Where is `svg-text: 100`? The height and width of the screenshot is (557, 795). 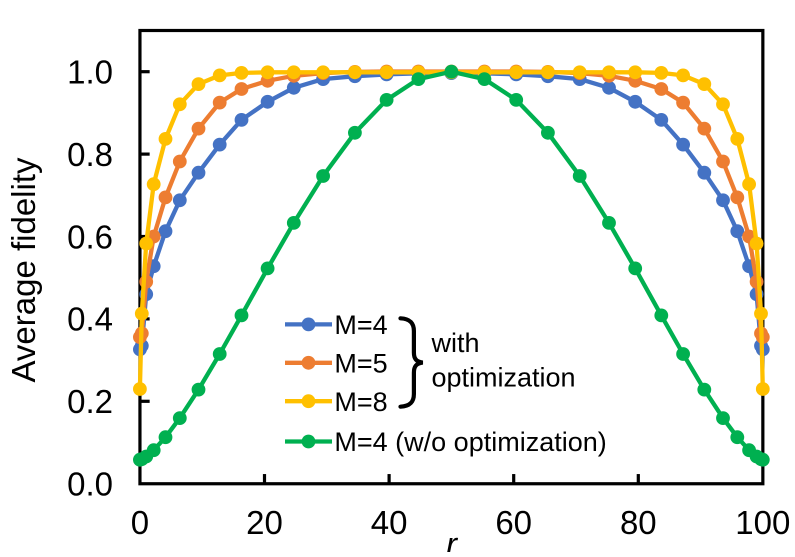
svg-text: 100 is located at coordinates (762, 522).